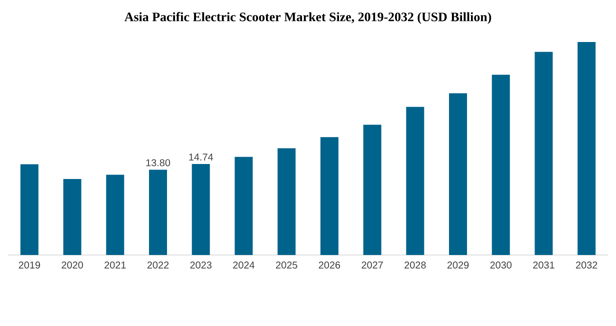  Describe the element at coordinates (543, 265) in the screenshot. I see `x-tick-label: 2031` at that location.